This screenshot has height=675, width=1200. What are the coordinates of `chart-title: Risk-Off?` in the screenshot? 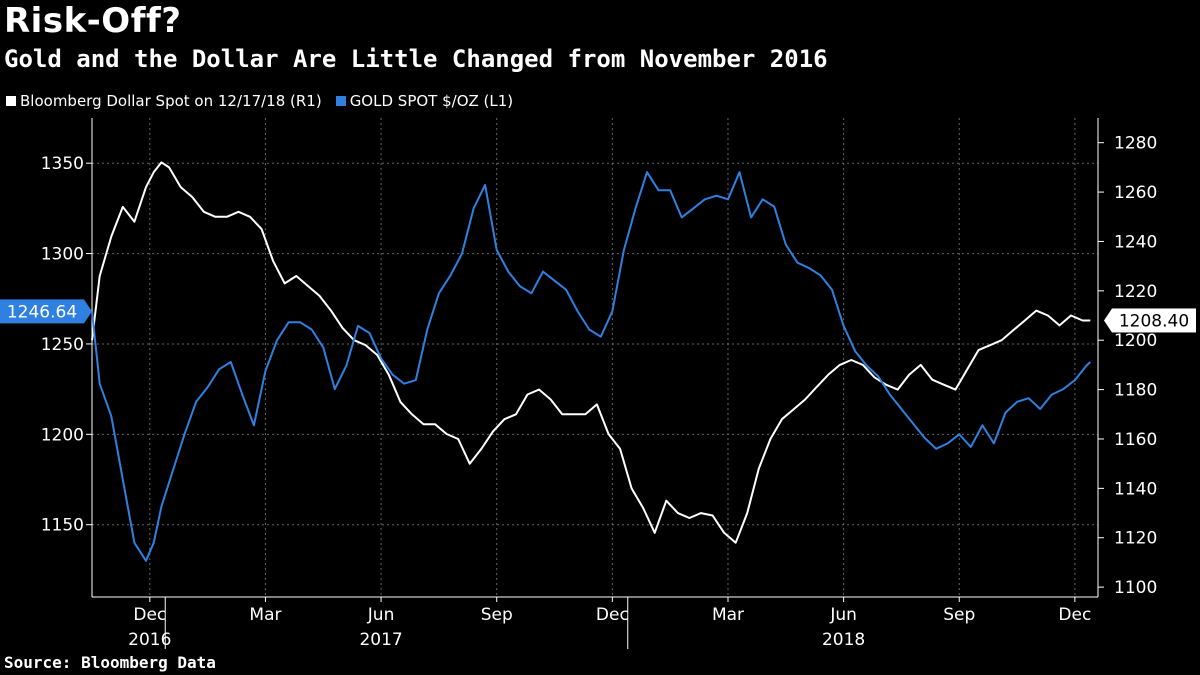 It's located at (93, 21).